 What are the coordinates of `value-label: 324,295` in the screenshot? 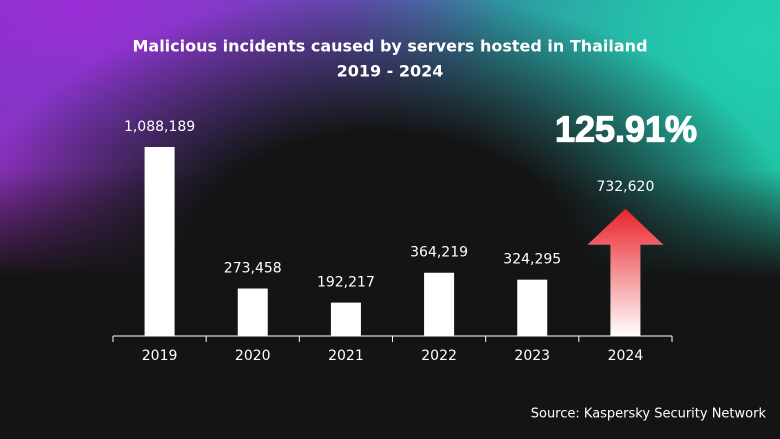 It's located at (532, 260).